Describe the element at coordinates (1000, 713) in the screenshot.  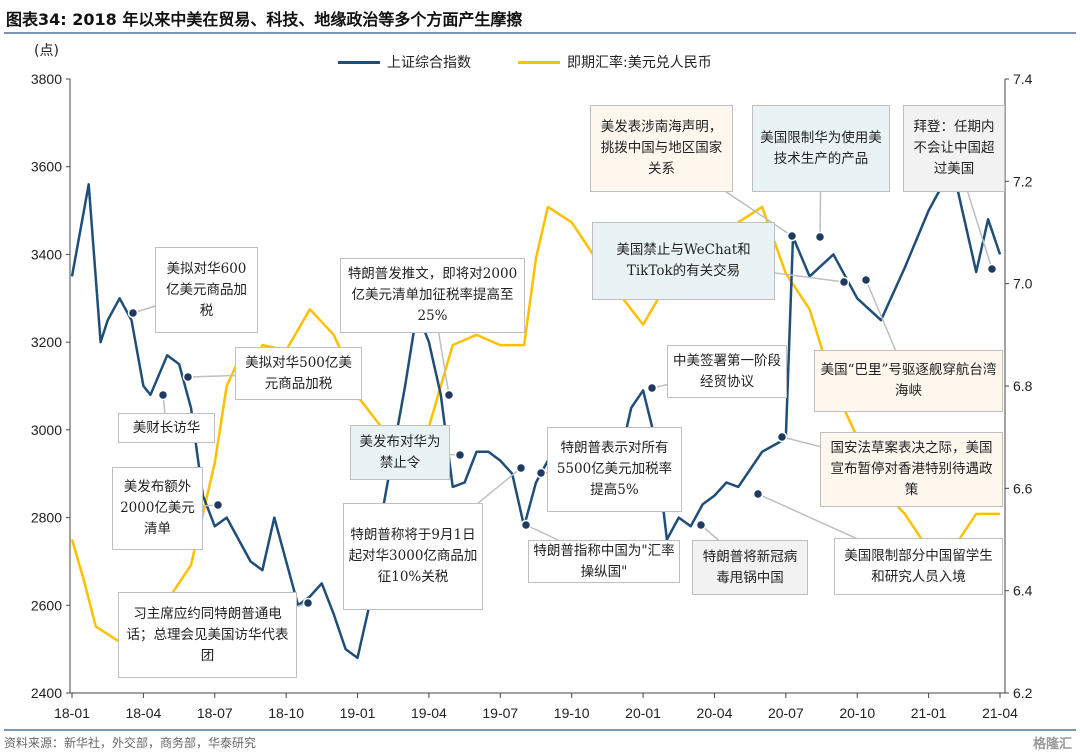
I see `x-tick-label: 21-04` at that location.